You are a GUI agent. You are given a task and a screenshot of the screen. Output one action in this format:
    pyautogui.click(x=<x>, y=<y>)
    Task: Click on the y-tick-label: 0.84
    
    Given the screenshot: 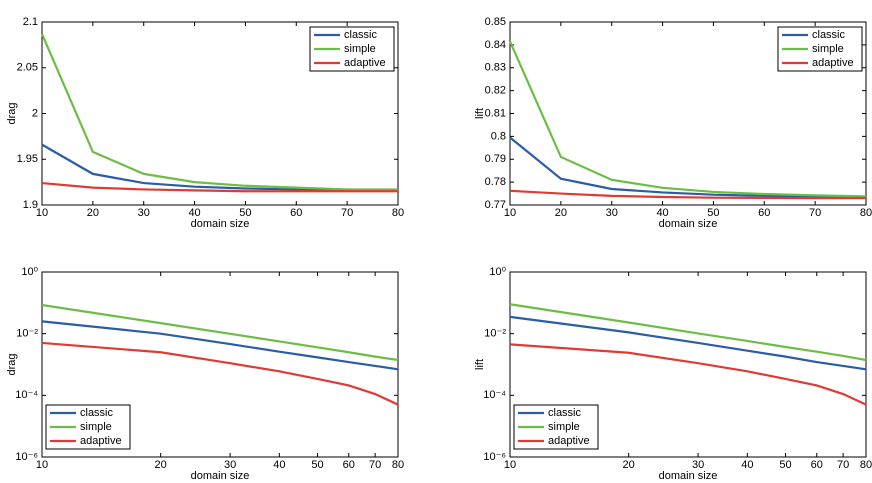 What is the action you would take?
    pyautogui.click(x=495, y=45)
    